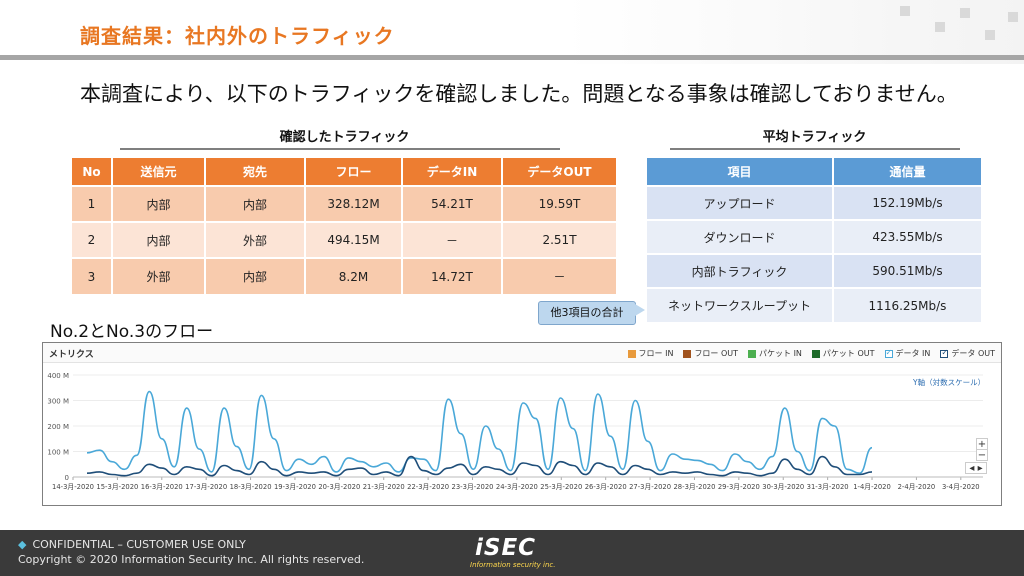 The image size is (1024, 576). What do you see at coordinates (606, 487) in the screenshot?
I see `x-tick-label: 26-3月-2020` at bounding box center [606, 487].